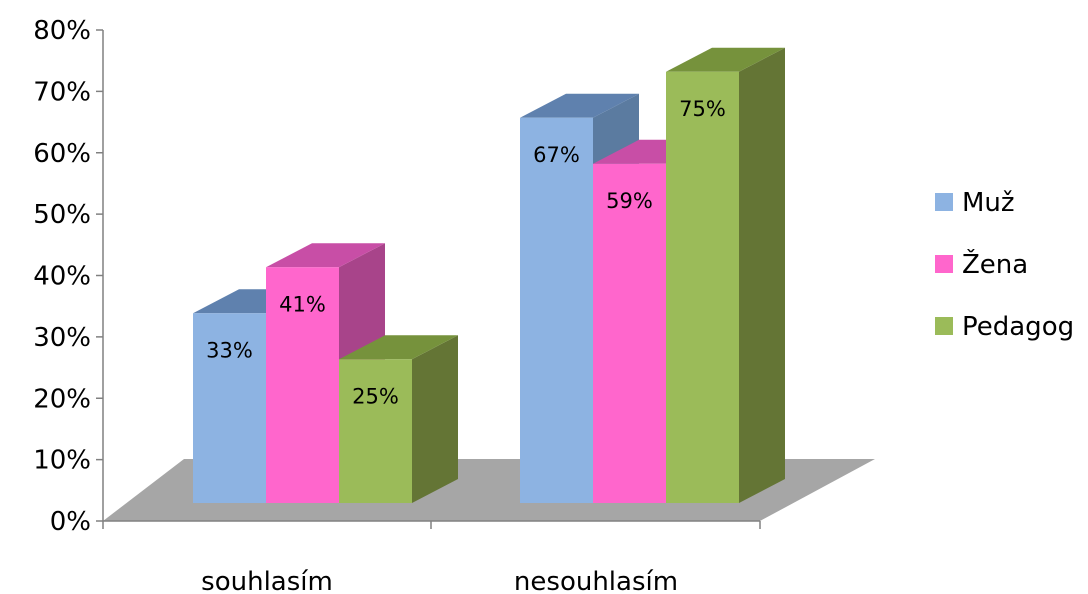 The image size is (1088, 594). Describe the element at coordinates (267, 580) in the screenshot. I see `x-category-label: souhlasím` at that location.